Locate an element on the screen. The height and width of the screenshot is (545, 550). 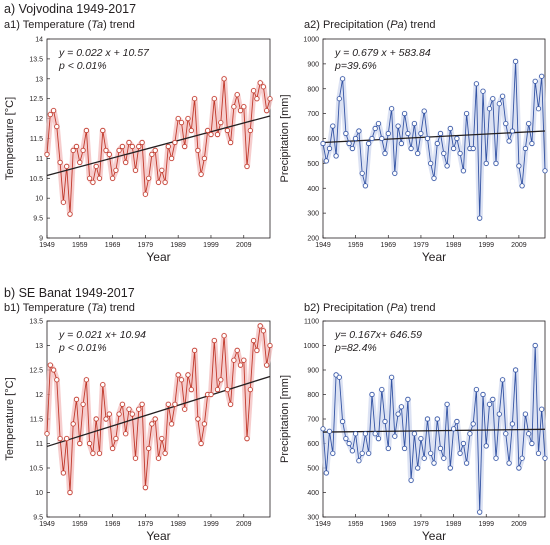
y-tick-label: 900 is located at coordinates (313, 371).